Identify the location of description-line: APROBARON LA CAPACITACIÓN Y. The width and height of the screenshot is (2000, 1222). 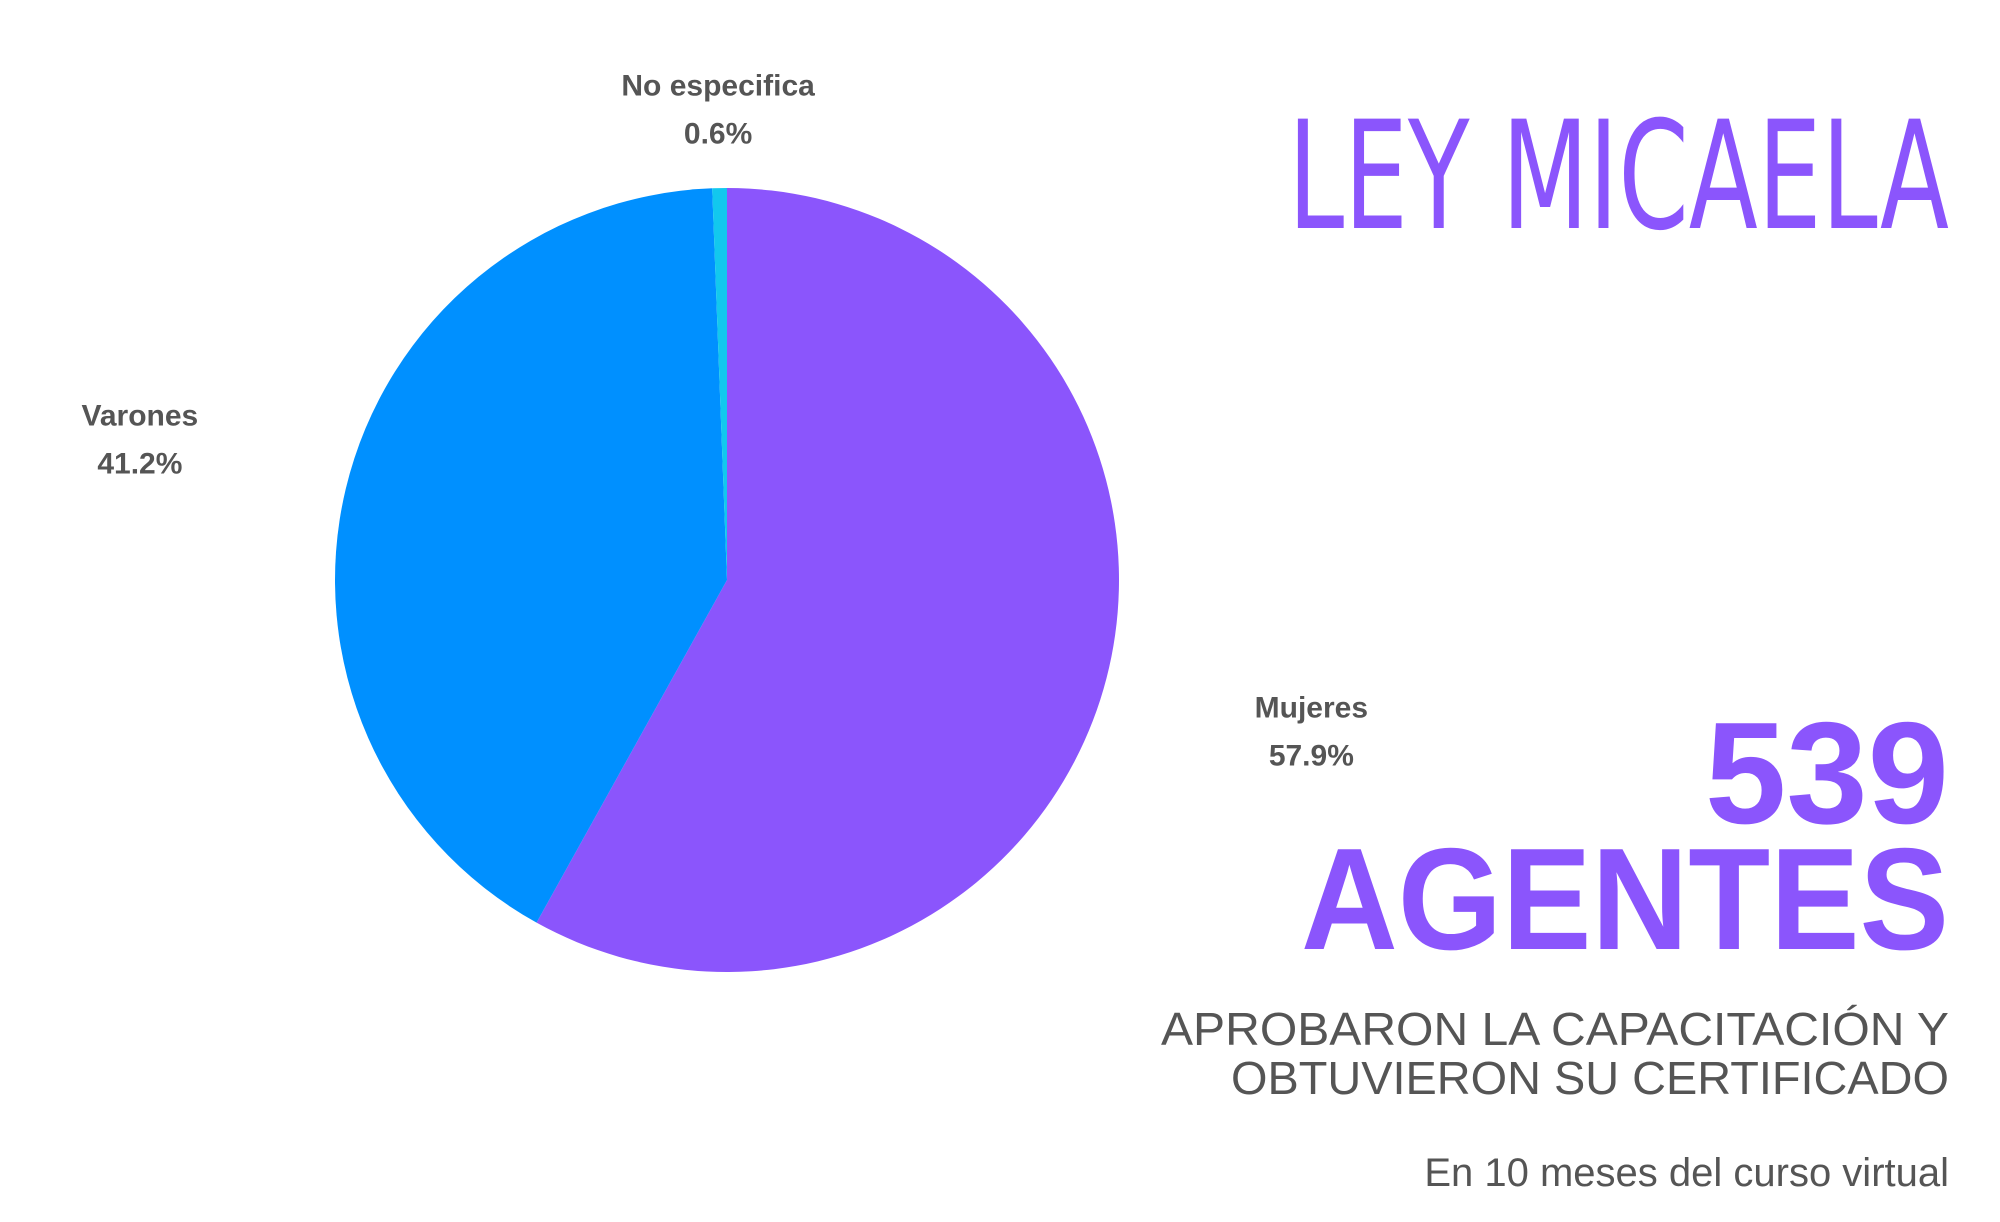
(1555, 1029).